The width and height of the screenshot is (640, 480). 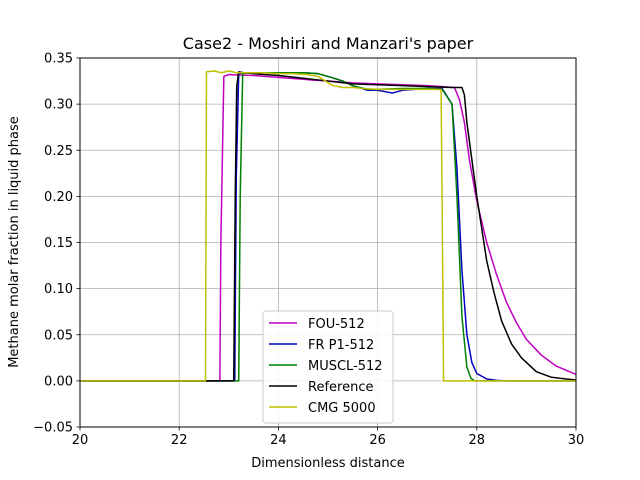 What do you see at coordinates (58, 335) in the screenshot?
I see `y-tick-label: 0.05` at bounding box center [58, 335].